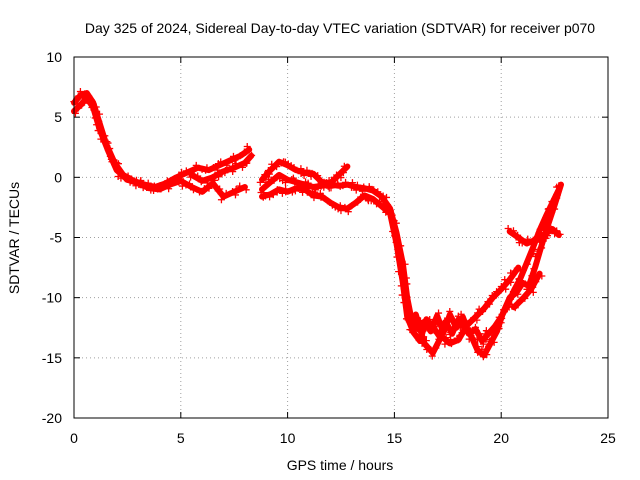 The image size is (640, 480). Describe the element at coordinates (501, 438) in the screenshot. I see `x-tick-label: 20` at that location.